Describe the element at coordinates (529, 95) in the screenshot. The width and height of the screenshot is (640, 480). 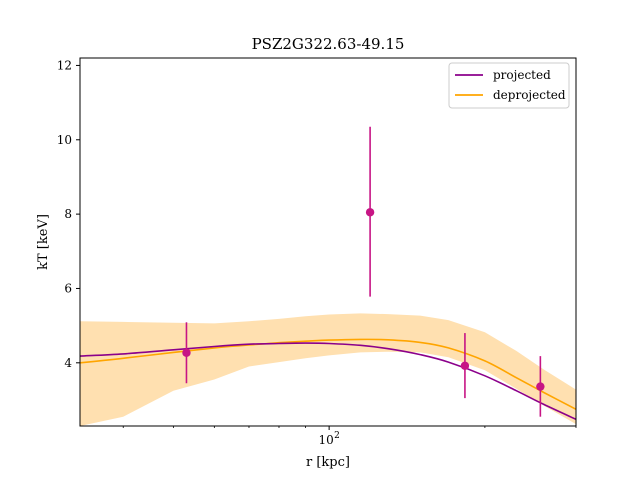
I see `legend-label-deprojected: deprojected` at that location.